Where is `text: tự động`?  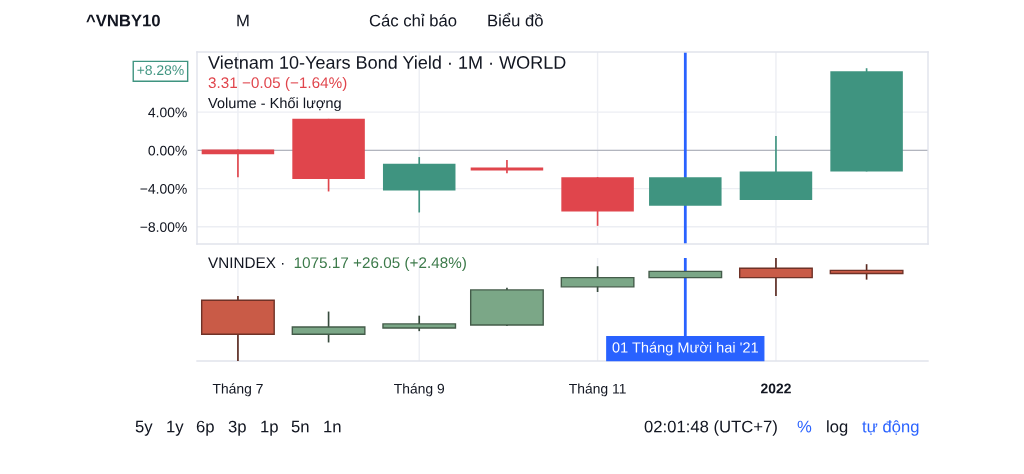 text: tự động is located at coordinates (890, 428).